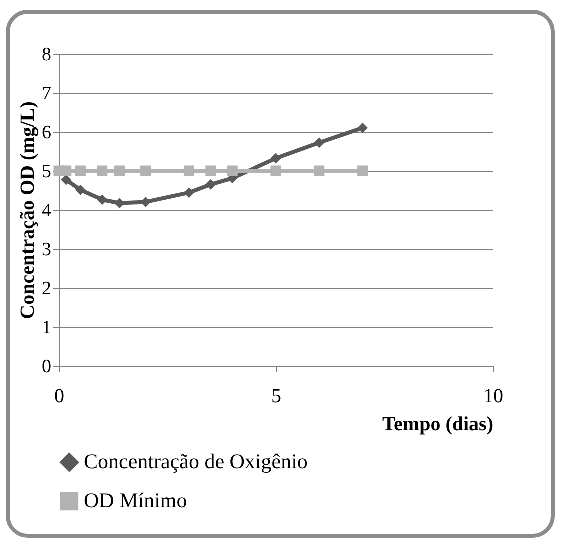 The width and height of the screenshot is (563, 544). I want to click on y-tick-label: 4, so click(47, 211).